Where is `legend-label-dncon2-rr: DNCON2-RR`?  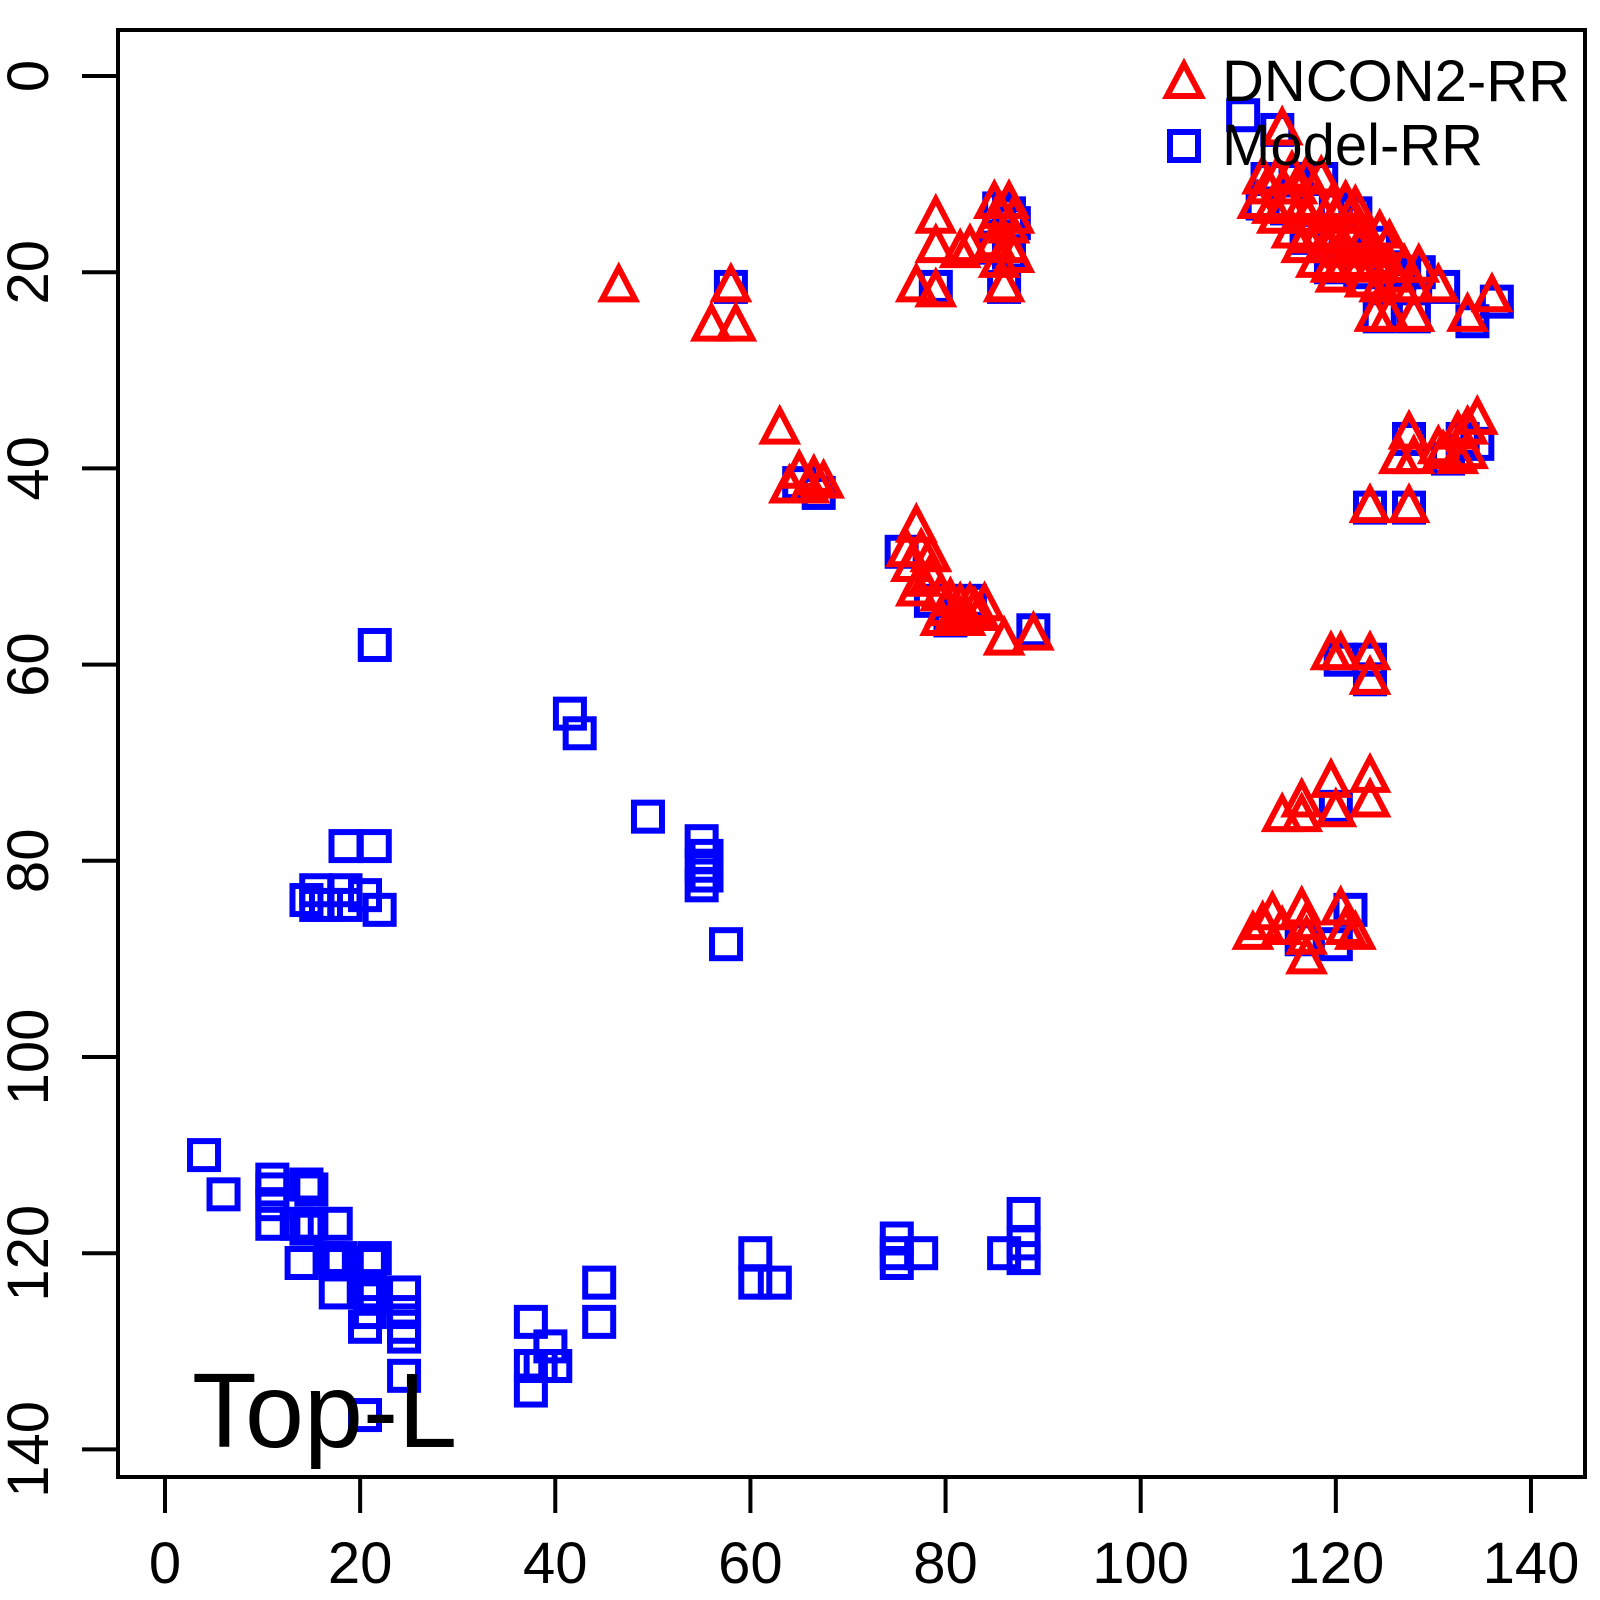
legend-label-dncon2-rr: DNCON2-RR is located at coordinates (1396, 81).